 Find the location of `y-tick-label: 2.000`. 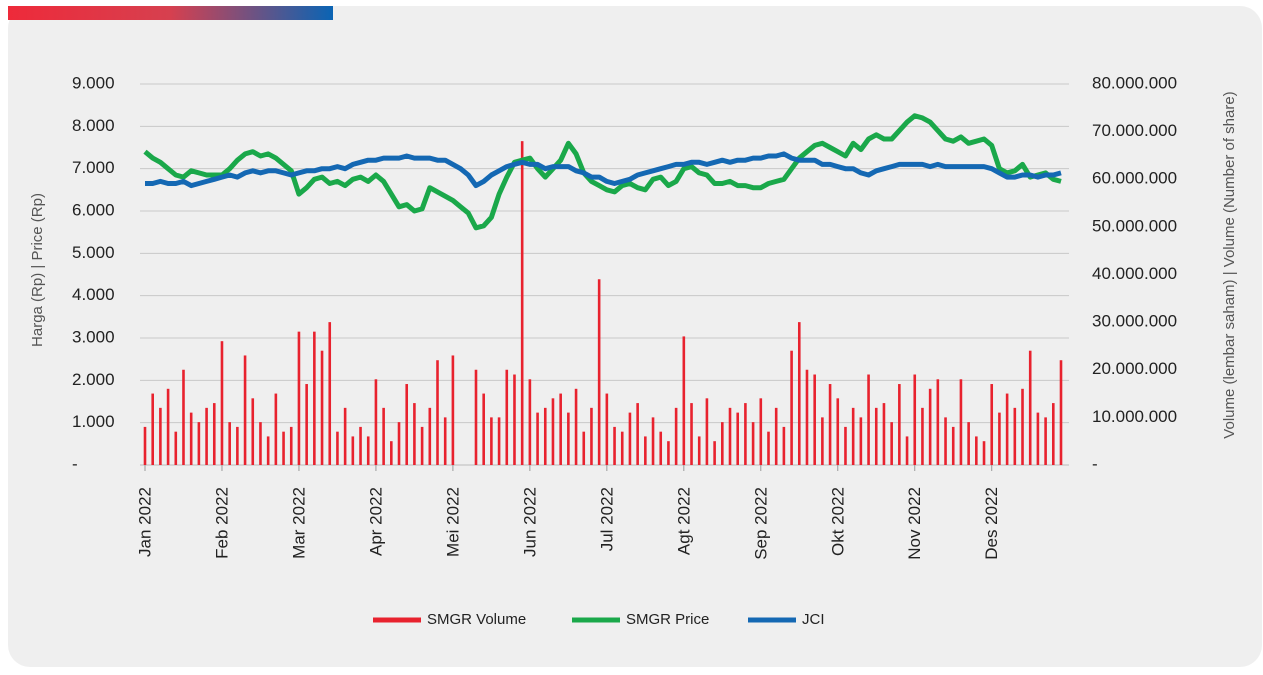

y-tick-label: 2.000 is located at coordinates (93, 379).